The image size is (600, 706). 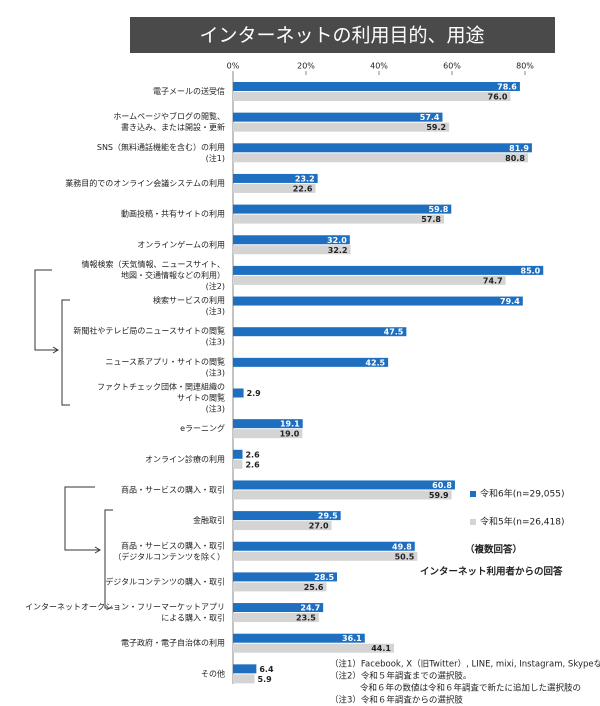 What do you see at coordinates (169, 116) in the screenshot?
I see `category-label: ホームページやブログの閲覧、` at bounding box center [169, 116].